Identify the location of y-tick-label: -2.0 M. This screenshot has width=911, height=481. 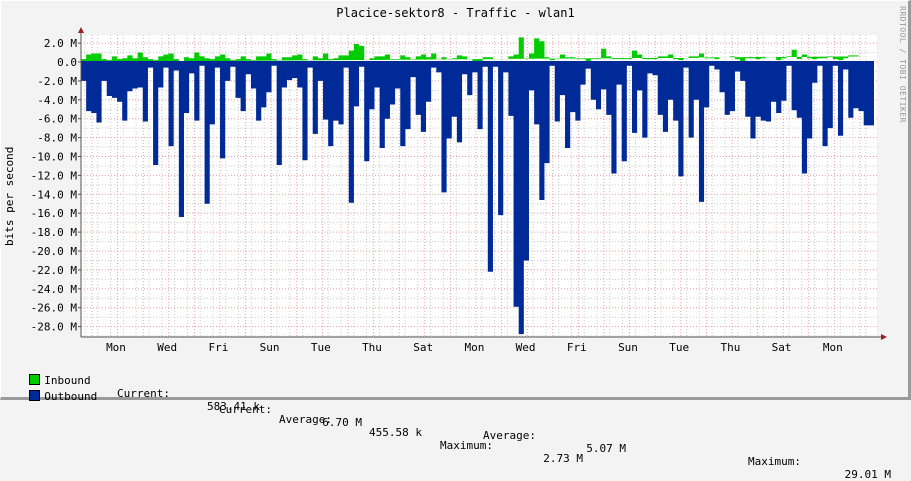
(57, 81).